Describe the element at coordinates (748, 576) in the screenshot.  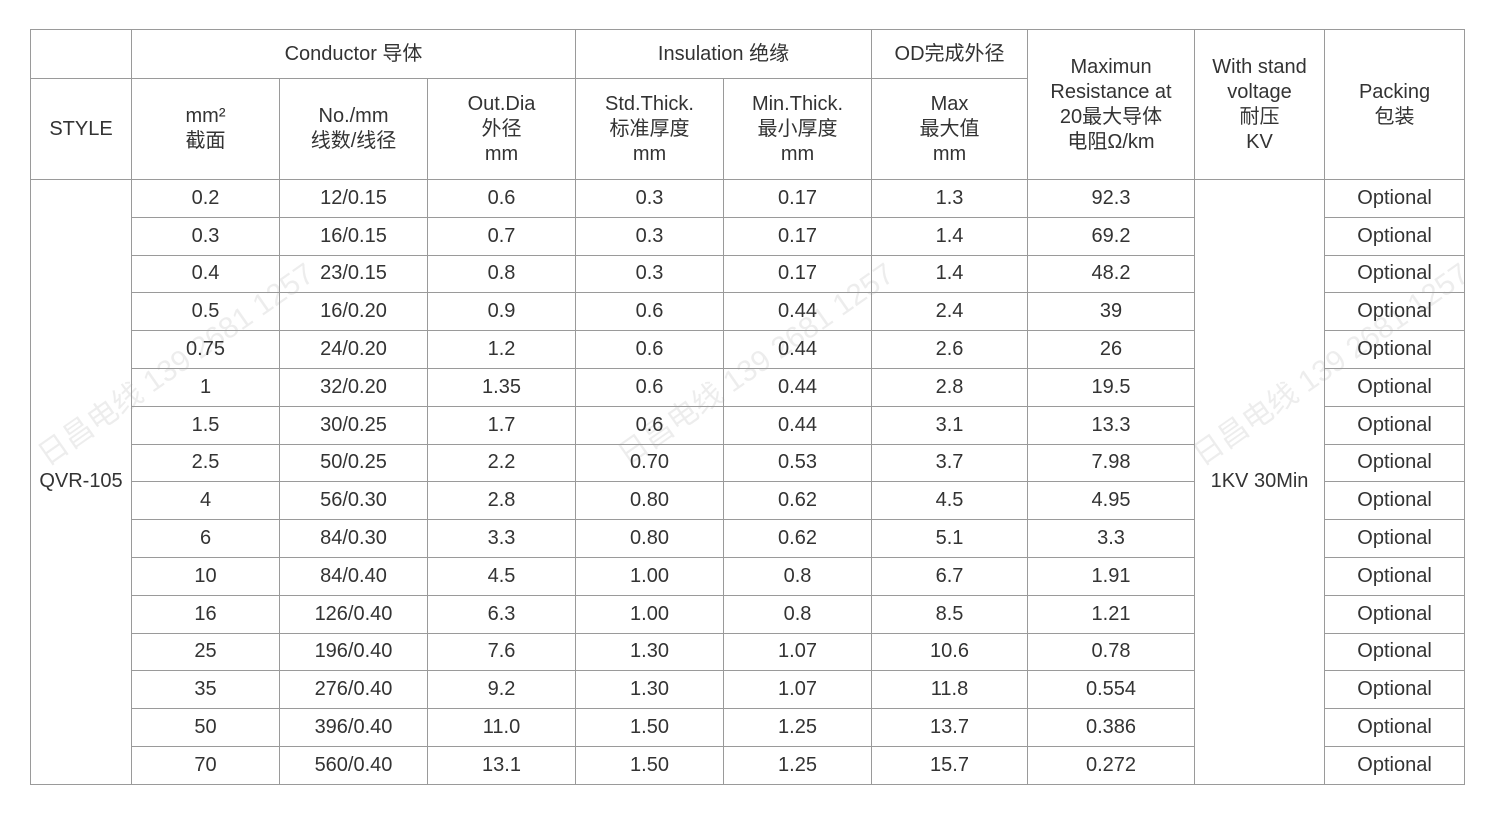
I see `table-row: 10 84/0.40 4.5 1.00 0.8 6.7 1.91 Optional` at that location.